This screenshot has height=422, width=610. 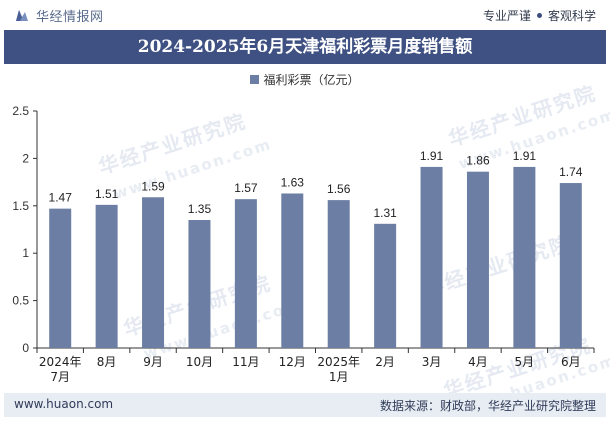 What do you see at coordinates (107, 362) in the screenshot?
I see `x-tick-label: 8月` at bounding box center [107, 362].